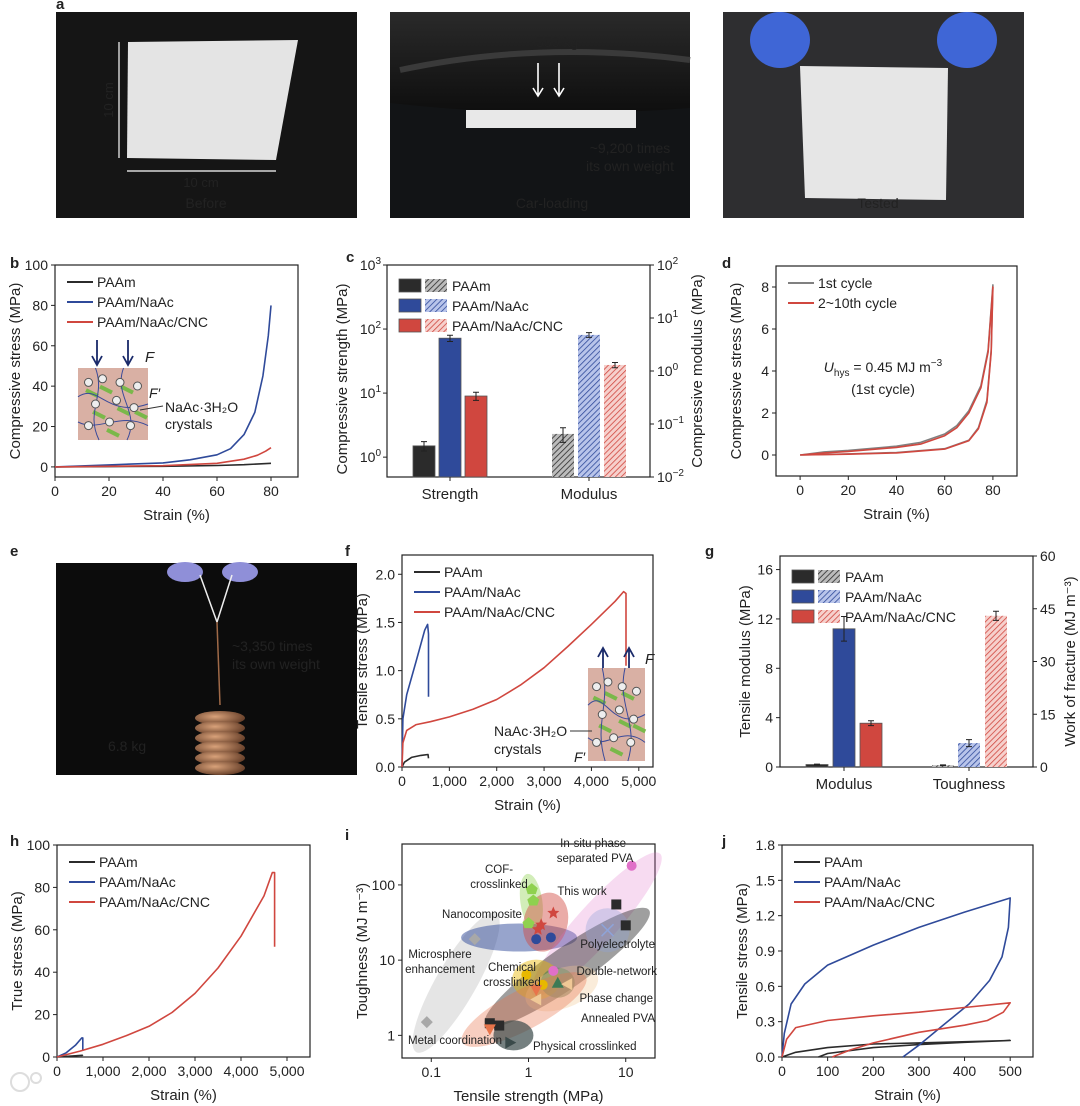 The height and width of the screenshot is (1106, 1080). Describe the element at coordinates (55, 491) in the screenshot. I see `x-tick-label: 0` at that location.